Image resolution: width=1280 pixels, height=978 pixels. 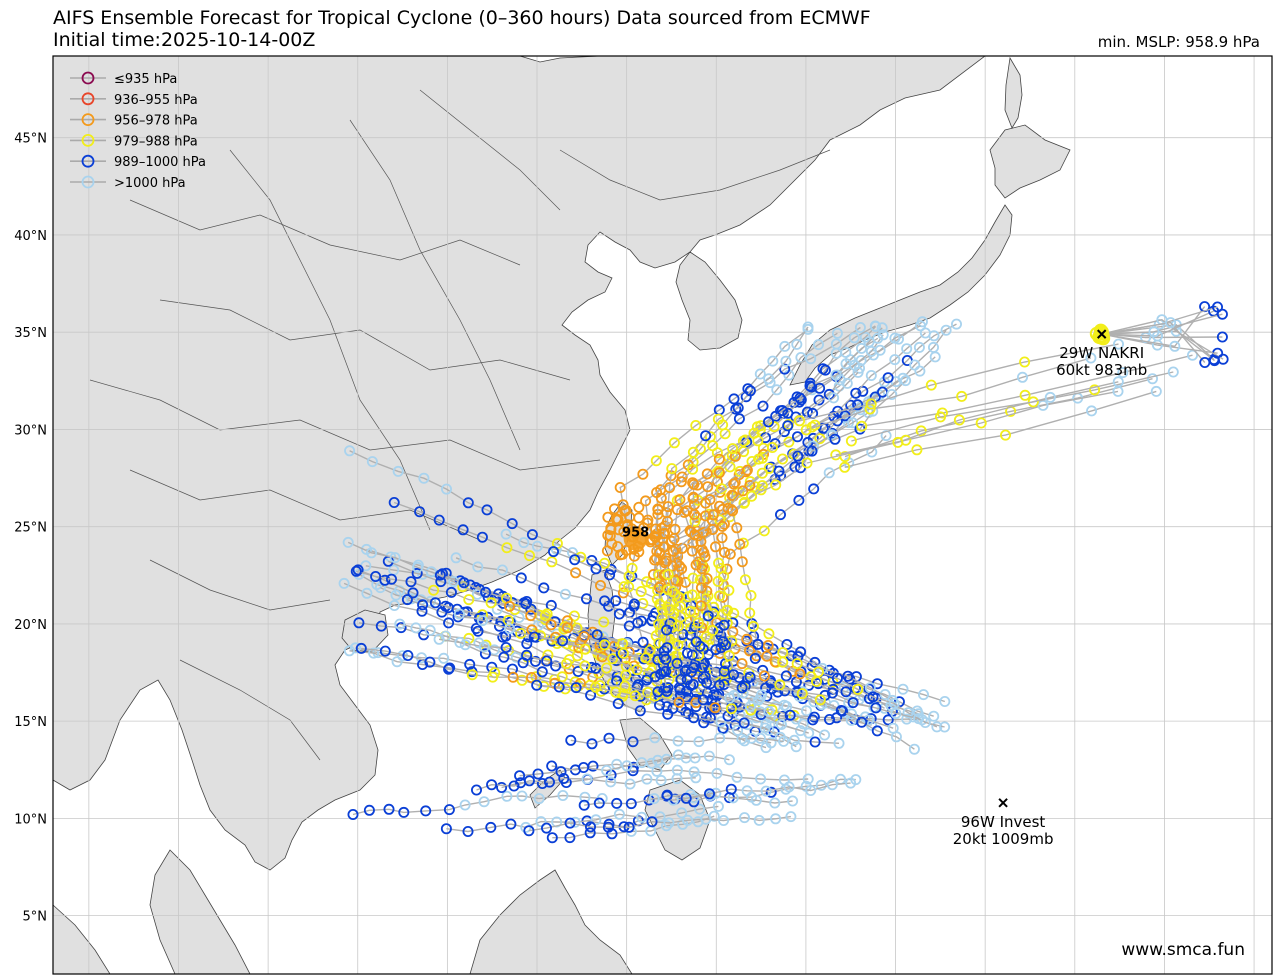 I want to click on land-malay-peninsula, so click(x=200, y=911).